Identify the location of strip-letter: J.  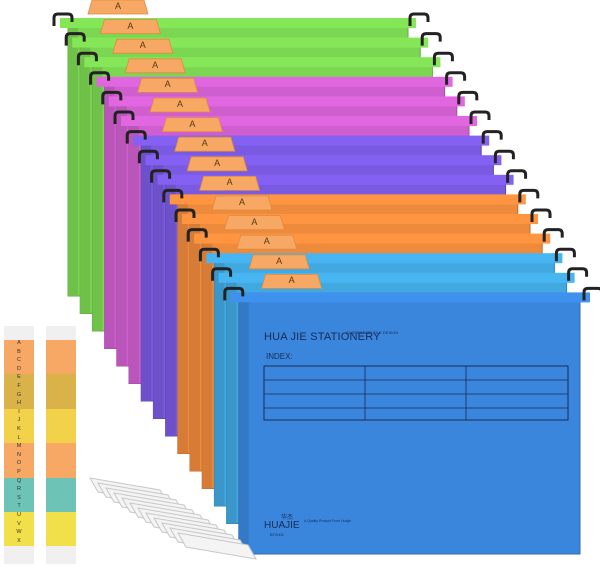
(19, 420).